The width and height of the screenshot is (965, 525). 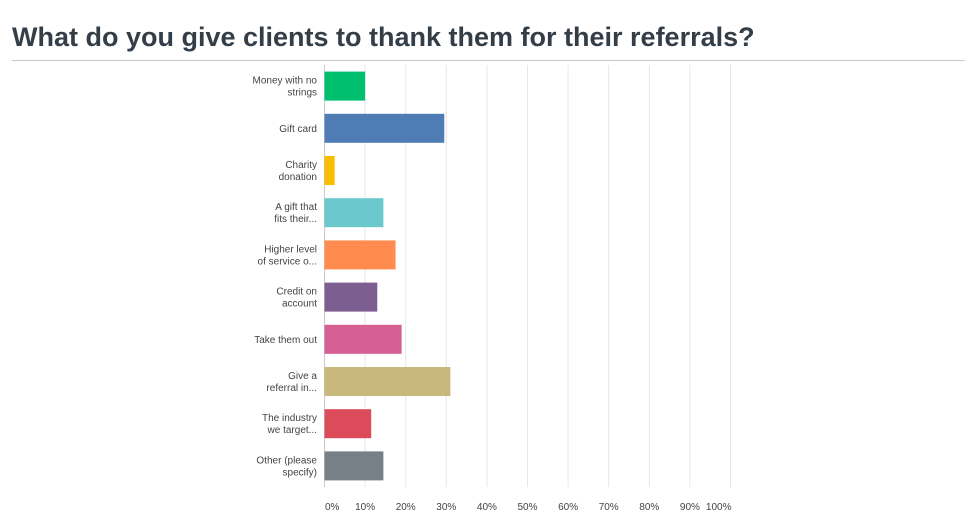 I want to click on x-tick-label: 40%, so click(x=487, y=507).